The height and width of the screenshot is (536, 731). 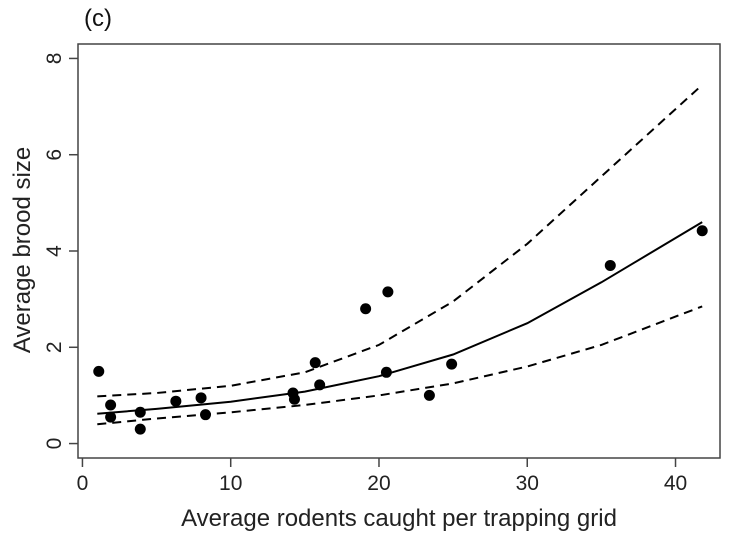 What do you see at coordinates (527, 483) in the screenshot?
I see `x-tick-label: 30` at bounding box center [527, 483].